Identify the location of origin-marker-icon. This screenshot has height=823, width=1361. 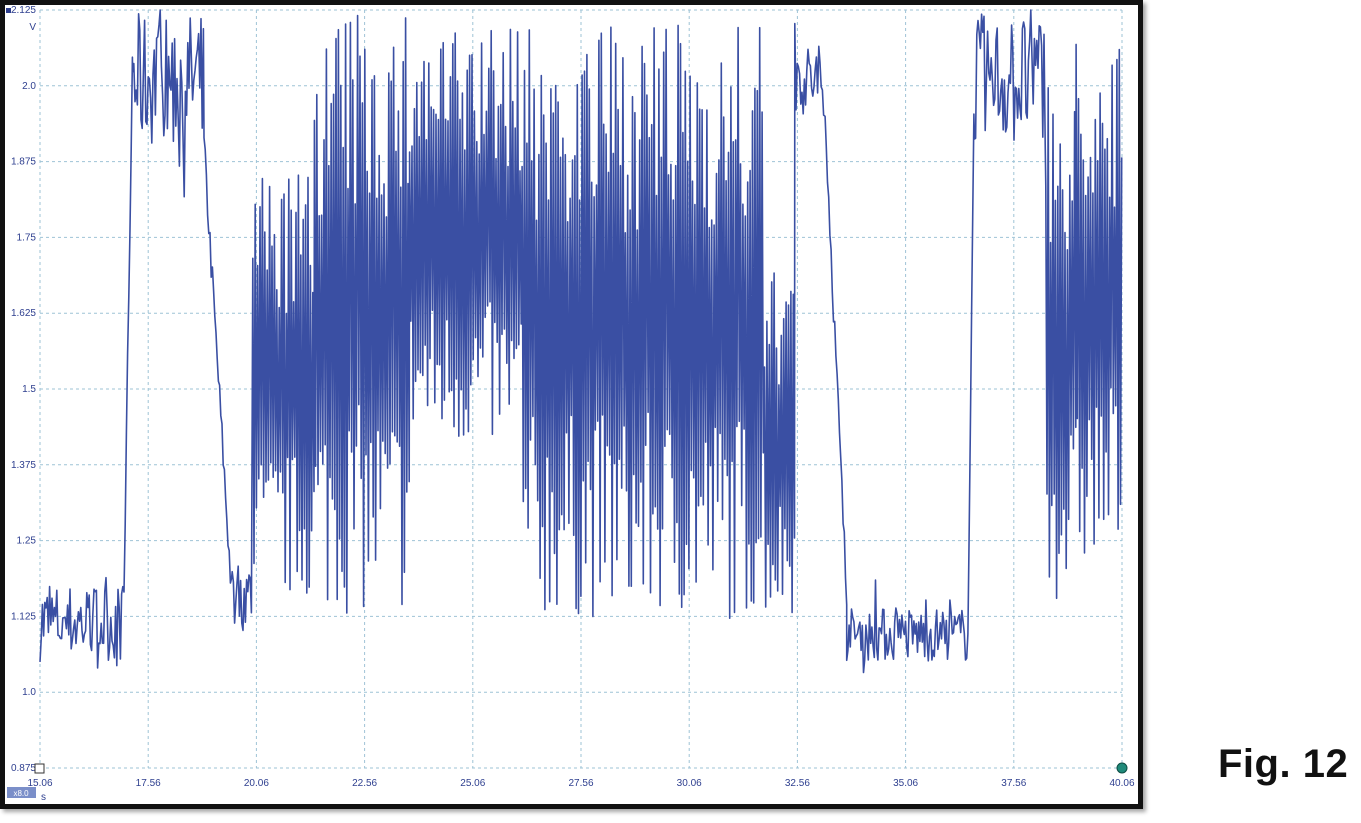
(39, 768).